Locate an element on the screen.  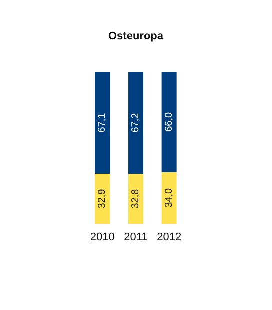
chart-title: Osteuropa is located at coordinates (136, 36).